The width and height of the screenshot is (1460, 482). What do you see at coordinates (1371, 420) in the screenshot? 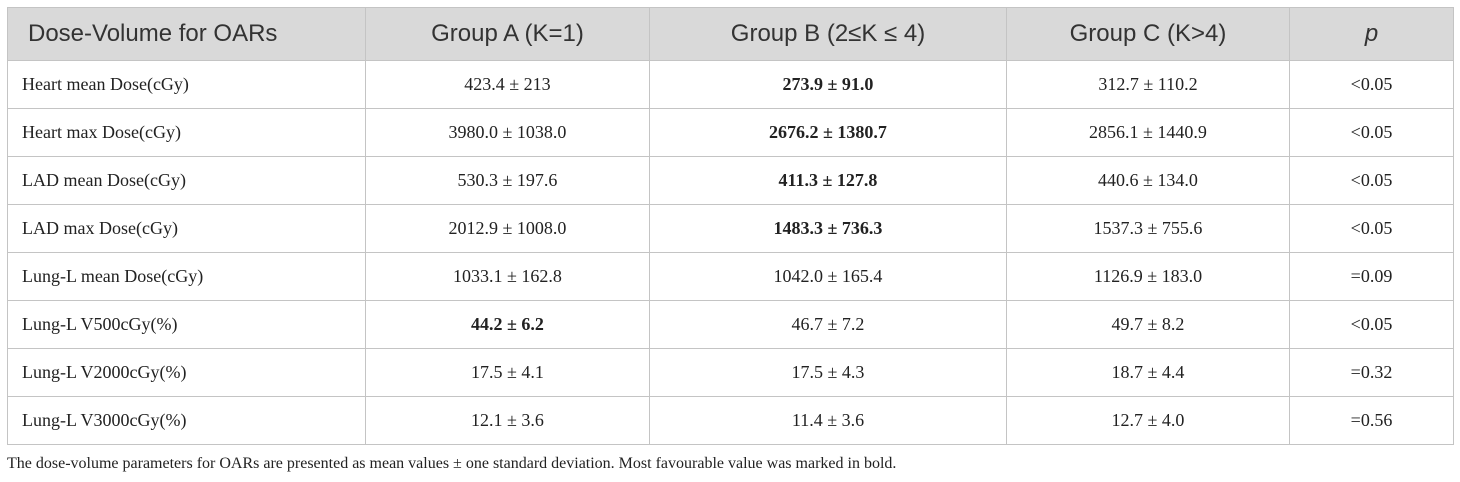
I see `p-value: =0.56` at bounding box center [1371, 420].